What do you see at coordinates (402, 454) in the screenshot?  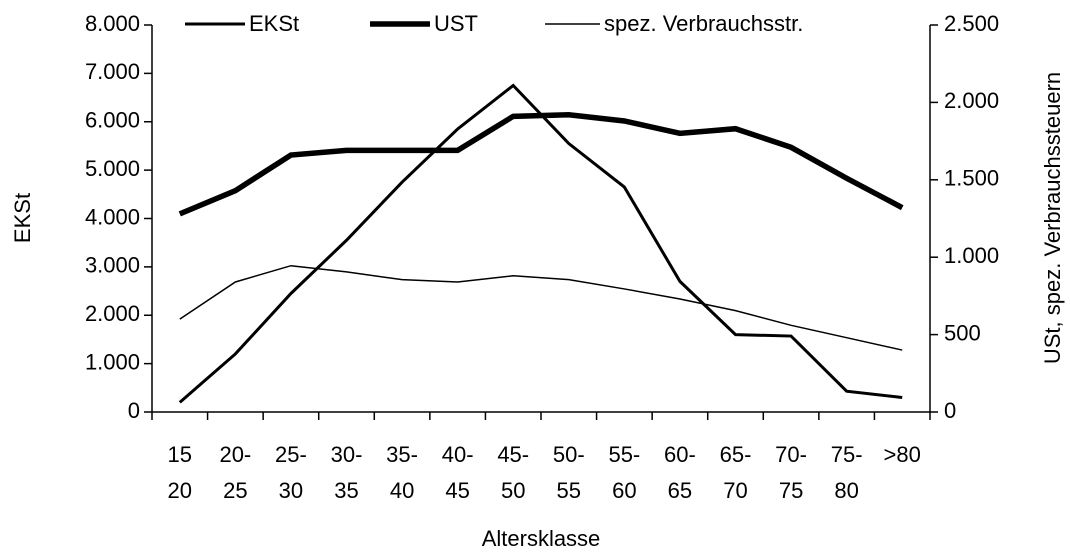 I see `x-tick-label: 35-` at bounding box center [402, 454].